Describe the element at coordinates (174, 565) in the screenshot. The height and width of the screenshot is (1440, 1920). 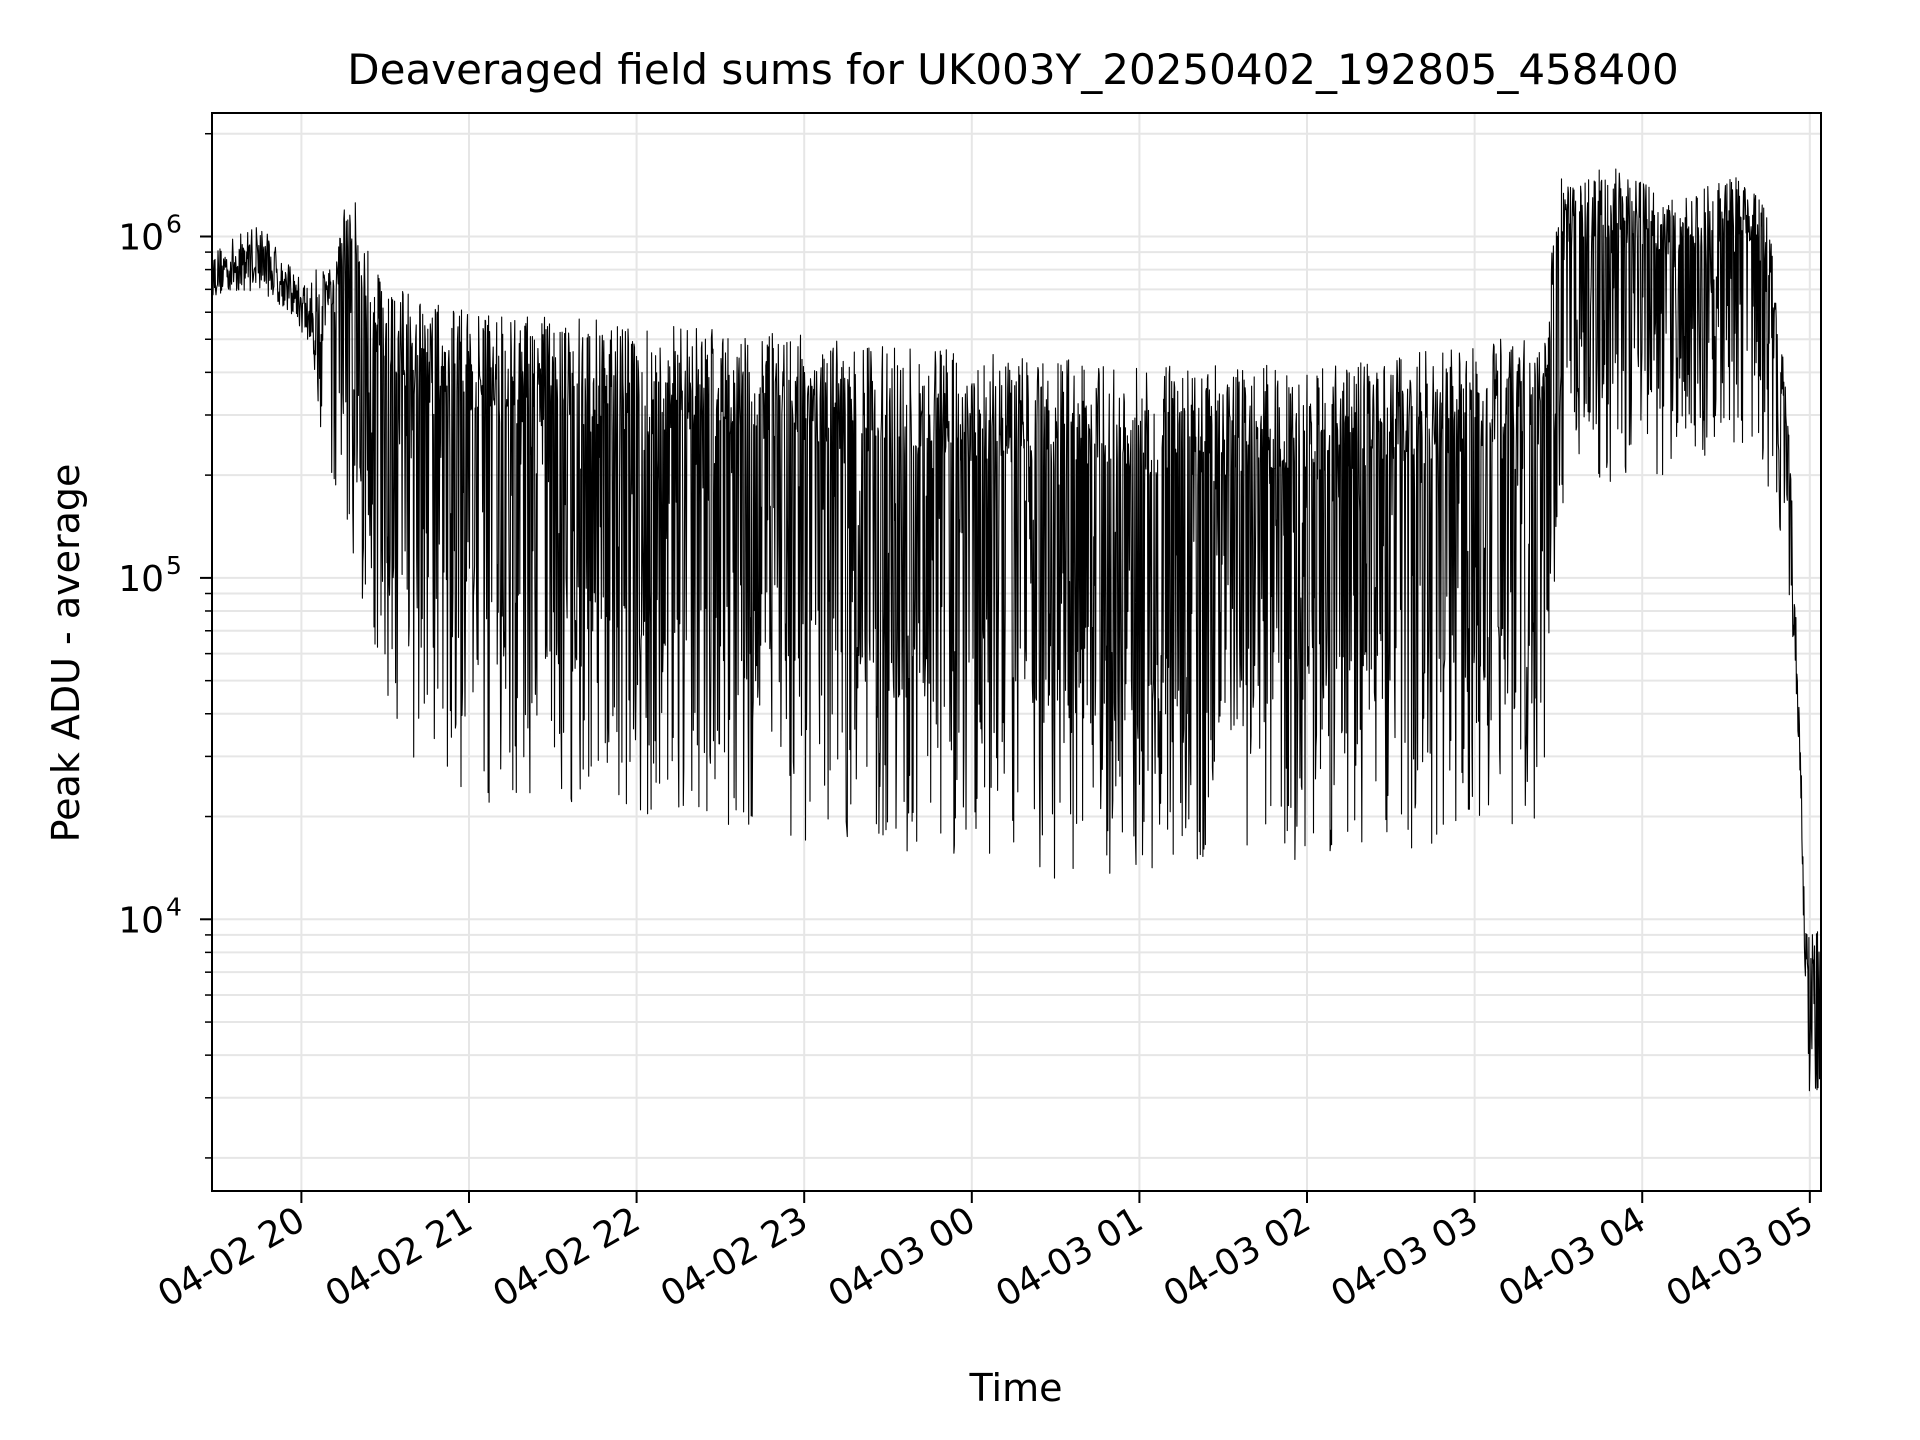
I see `y-tick-label-exp-1: 5` at that location.